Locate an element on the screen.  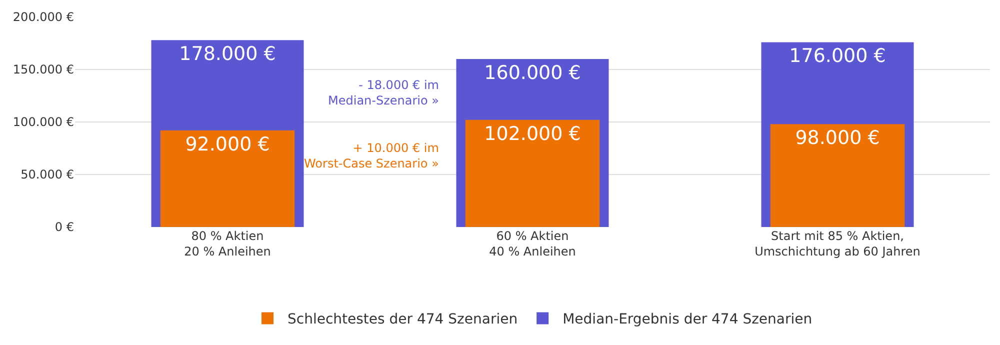
y-tick-label: 100.000 € is located at coordinates (43, 122).